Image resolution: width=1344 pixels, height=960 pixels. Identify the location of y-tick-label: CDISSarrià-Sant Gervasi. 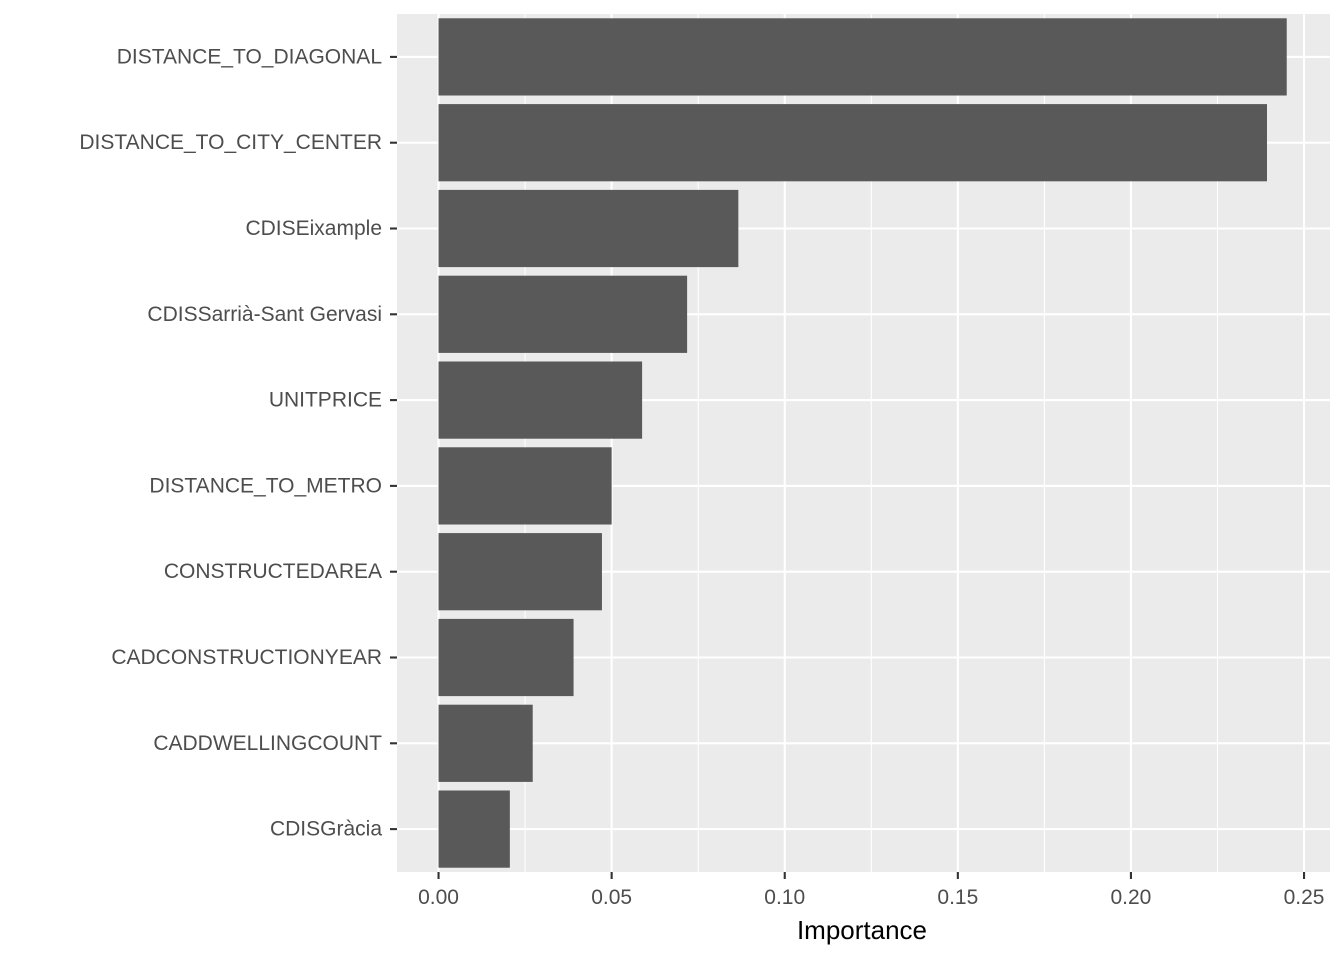
(264, 314).